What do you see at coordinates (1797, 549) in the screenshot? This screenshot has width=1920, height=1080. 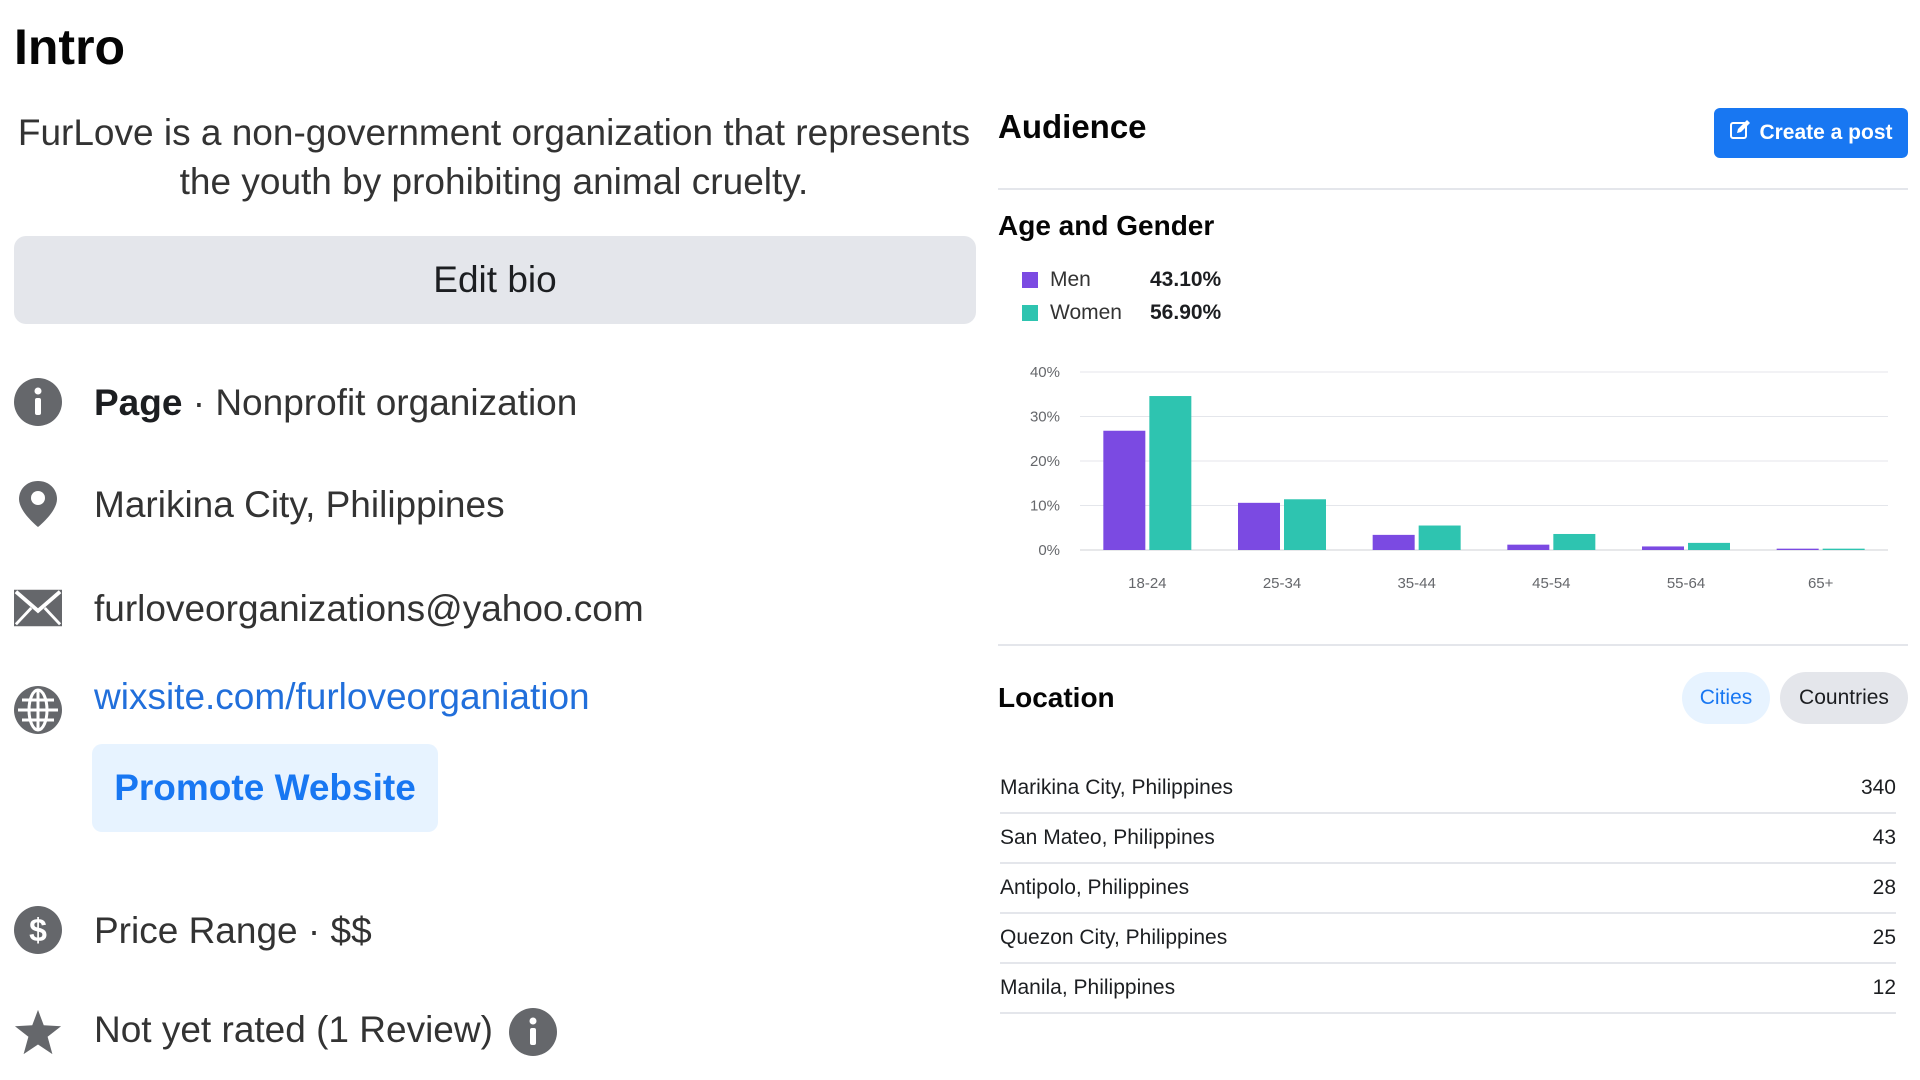 I see `bar-men-65+` at bounding box center [1797, 549].